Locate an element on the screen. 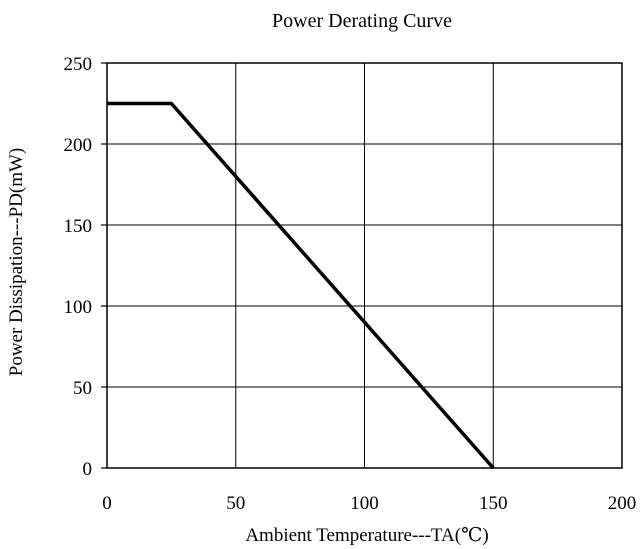 The width and height of the screenshot is (640, 549). x-tick-label: 50 is located at coordinates (235, 503).